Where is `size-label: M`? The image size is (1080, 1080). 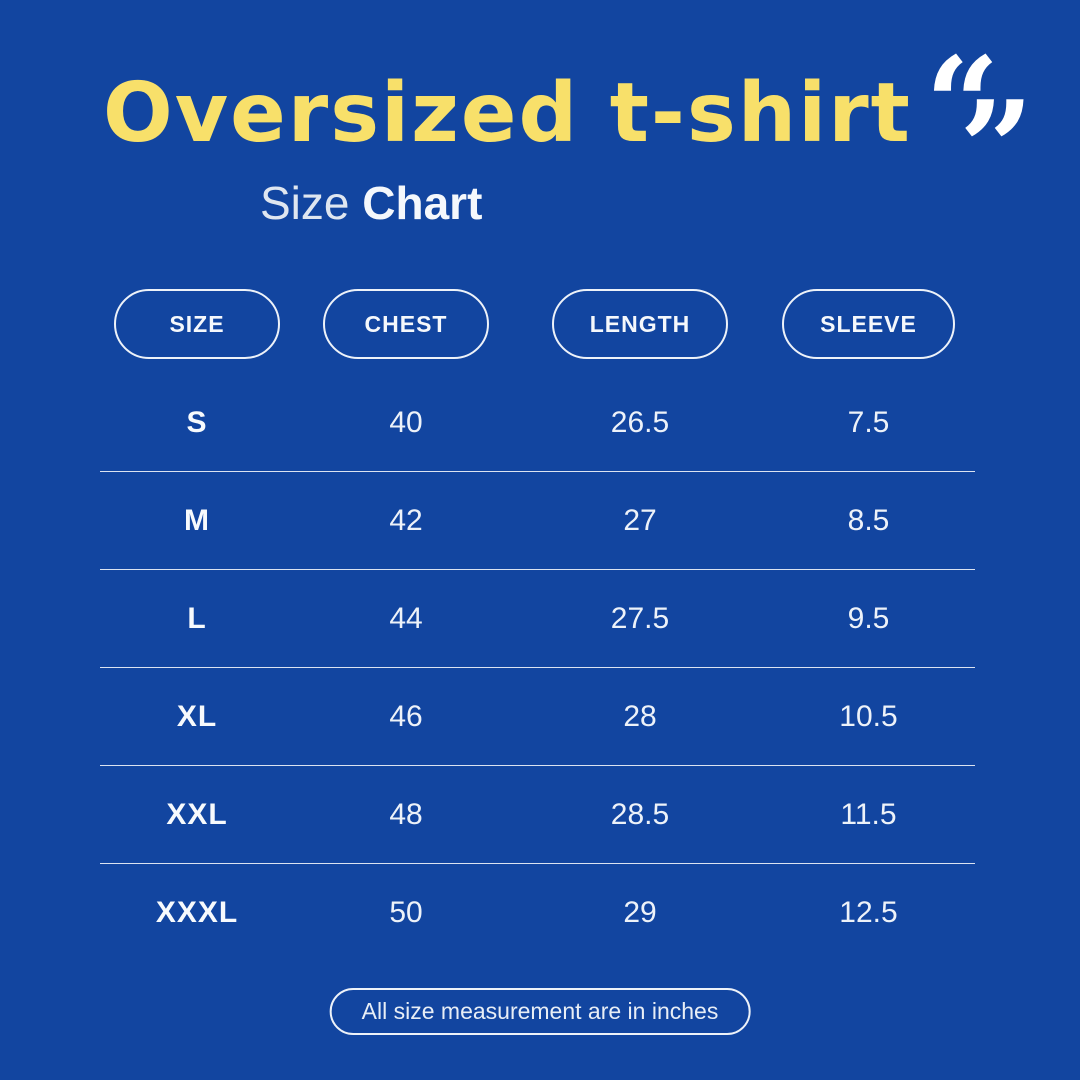
size-label: M is located at coordinates (197, 520).